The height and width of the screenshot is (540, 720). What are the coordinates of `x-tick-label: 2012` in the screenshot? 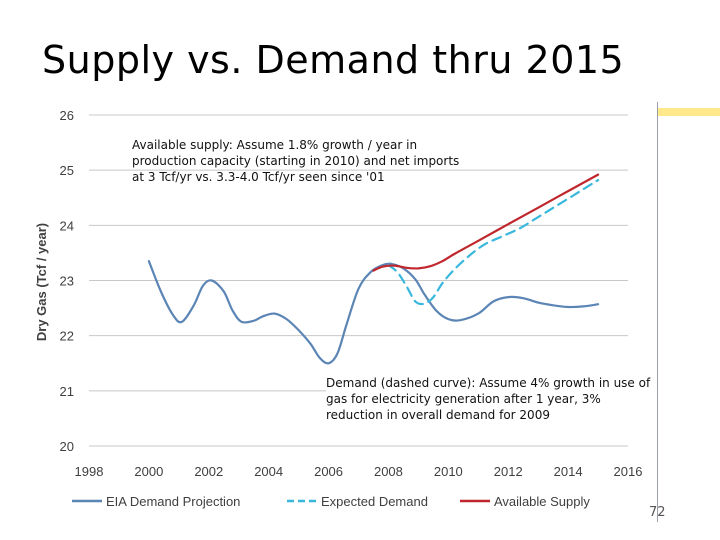 It's located at (508, 471).